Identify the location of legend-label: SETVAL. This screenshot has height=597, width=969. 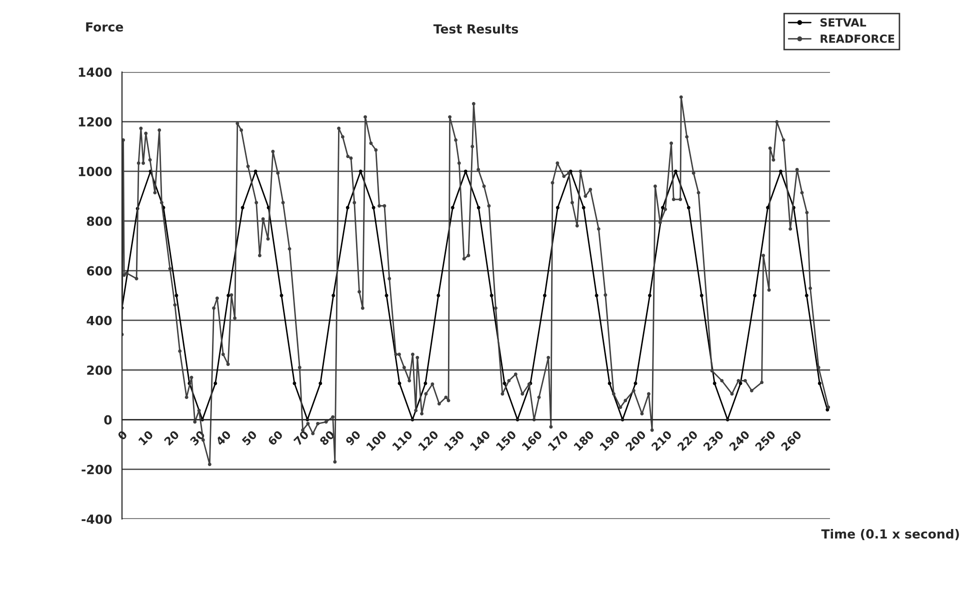
(843, 22).